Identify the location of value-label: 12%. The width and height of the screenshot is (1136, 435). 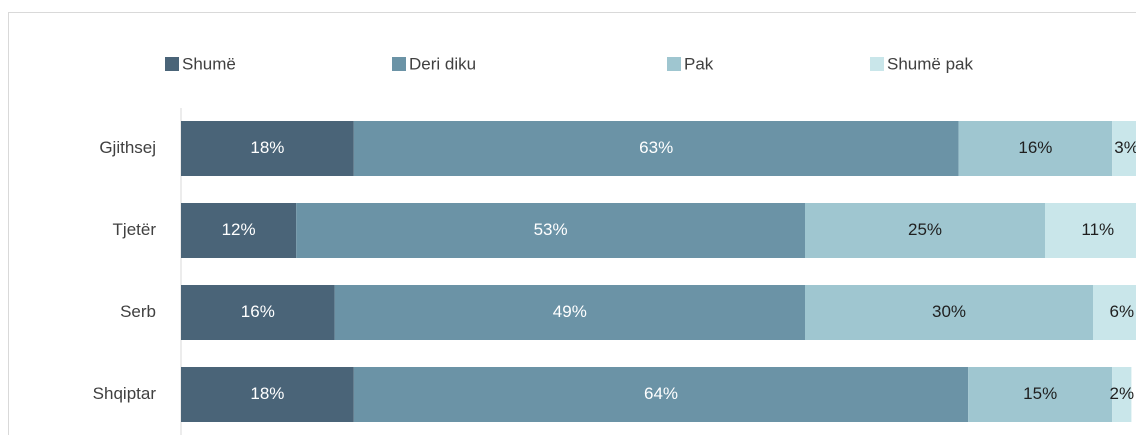
(239, 229).